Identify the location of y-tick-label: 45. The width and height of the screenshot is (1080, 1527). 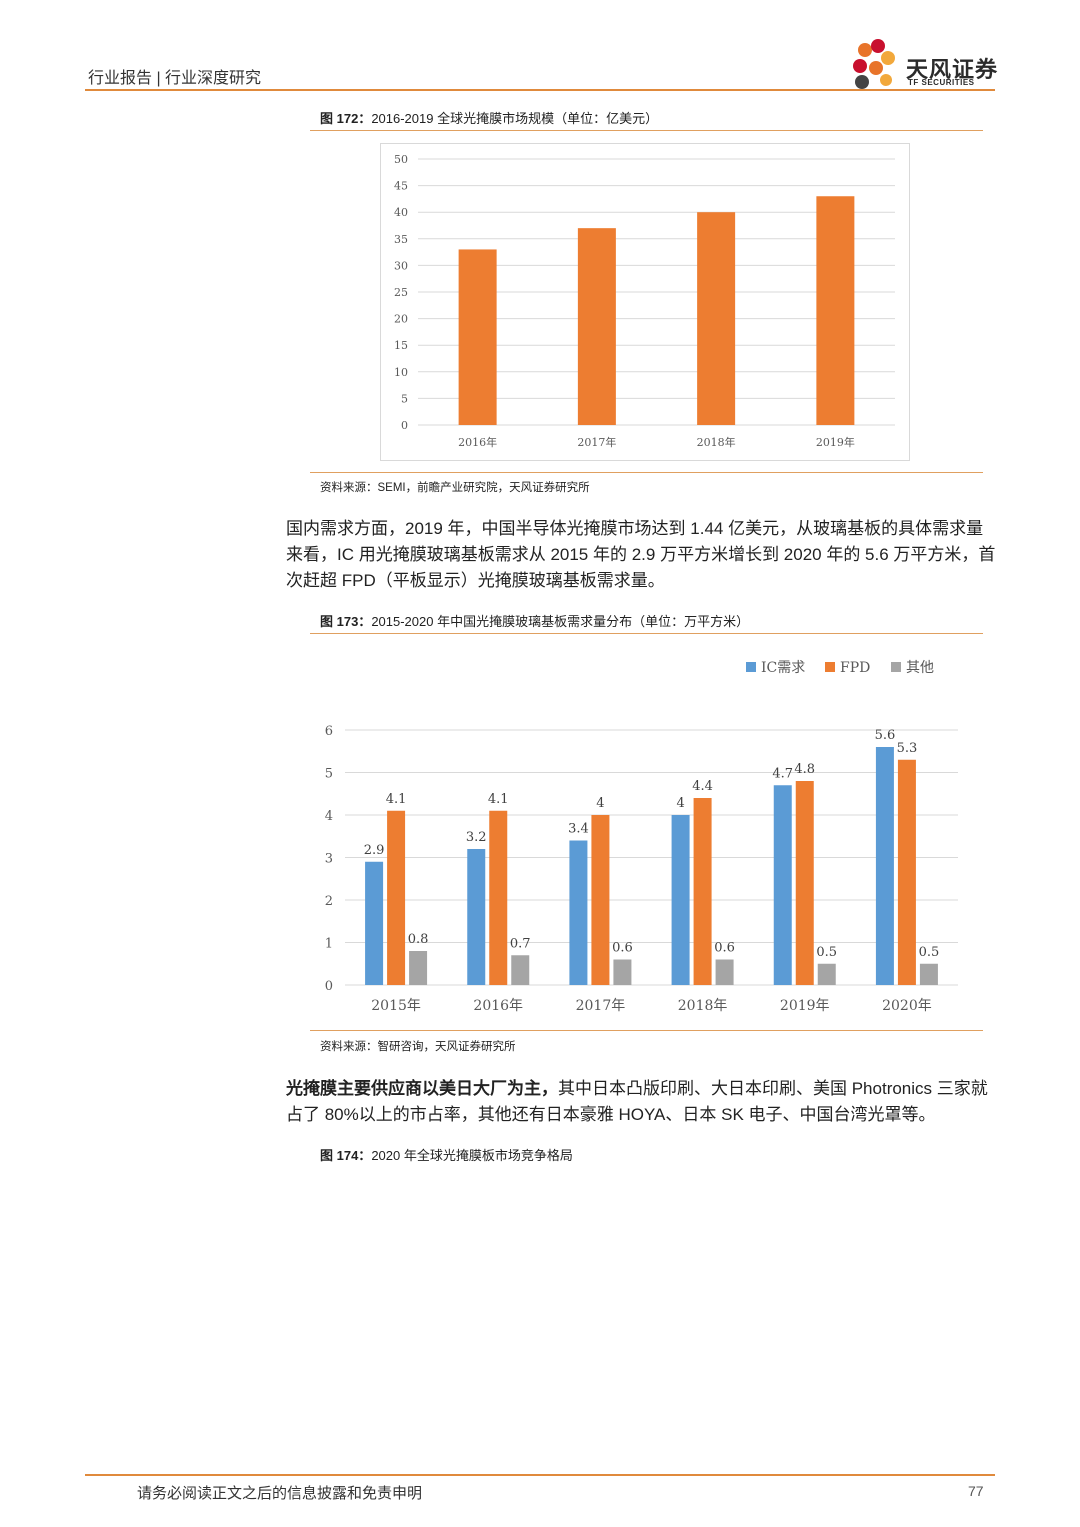
(401, 186).